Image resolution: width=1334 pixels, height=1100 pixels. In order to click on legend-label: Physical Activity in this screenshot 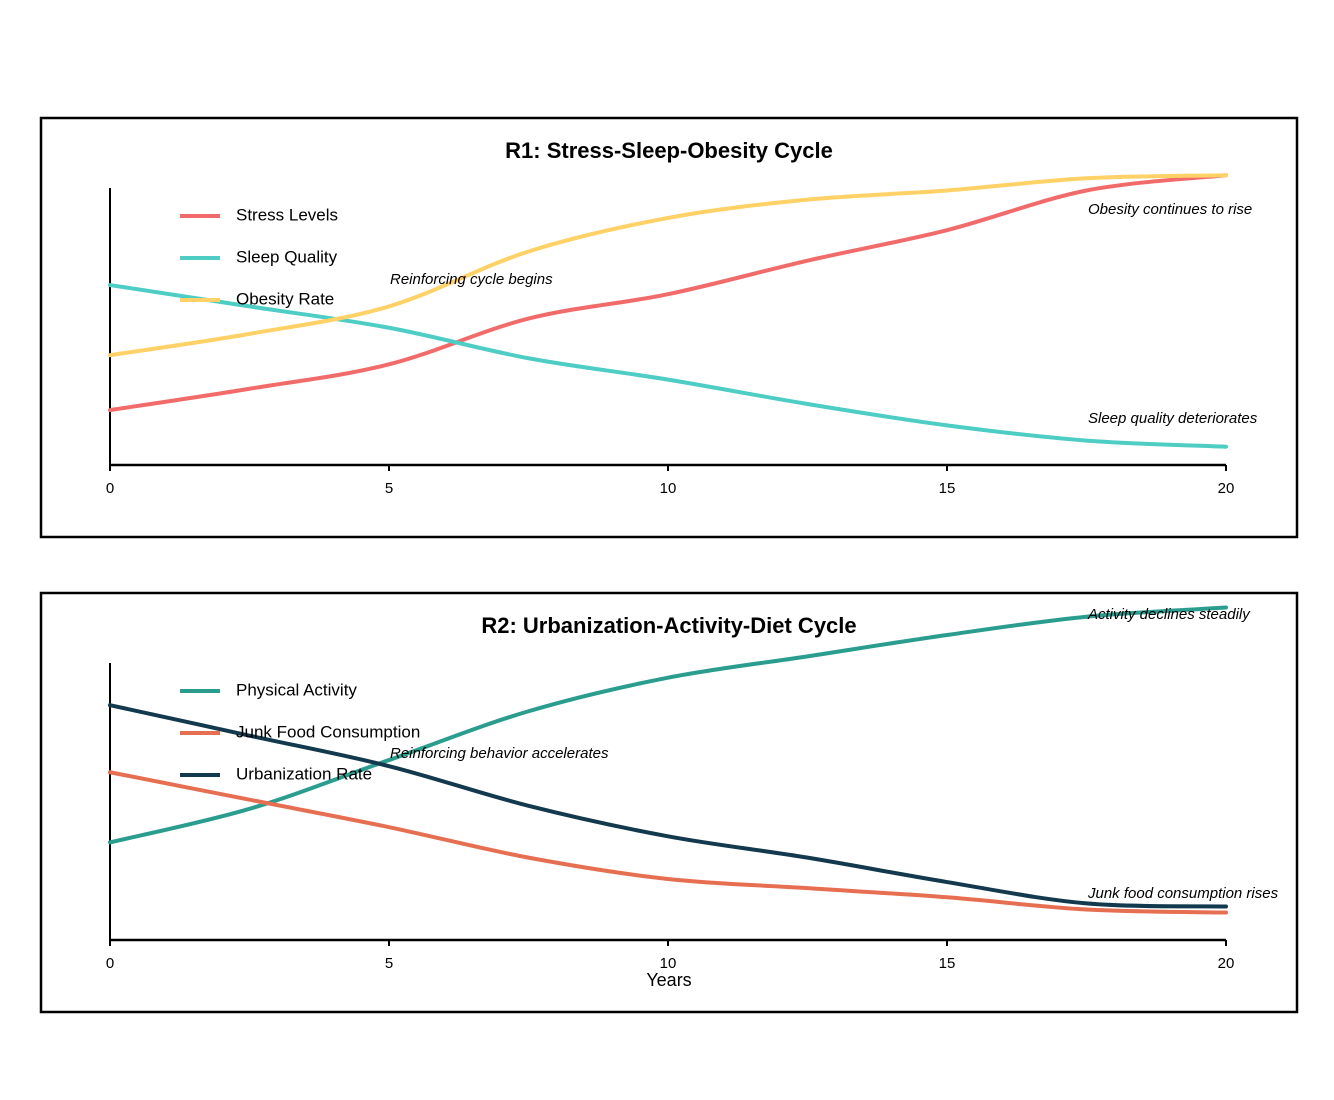, I will do `click(296, 689)`.